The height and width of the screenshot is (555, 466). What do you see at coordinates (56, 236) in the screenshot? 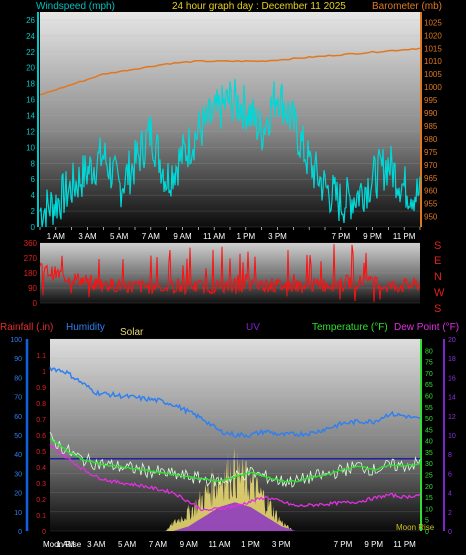
I see `time-tick-label: 1 AM` at bounding box center [56, 236].